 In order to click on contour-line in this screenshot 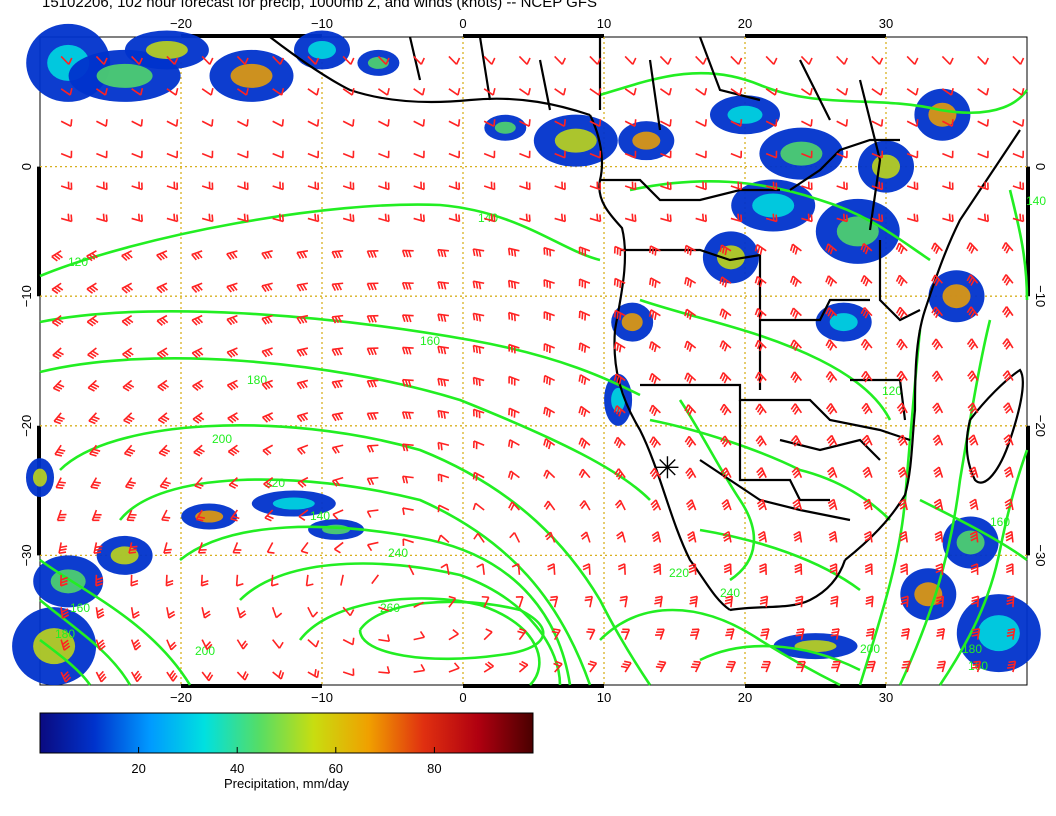, I will do `click(765, 359)`.